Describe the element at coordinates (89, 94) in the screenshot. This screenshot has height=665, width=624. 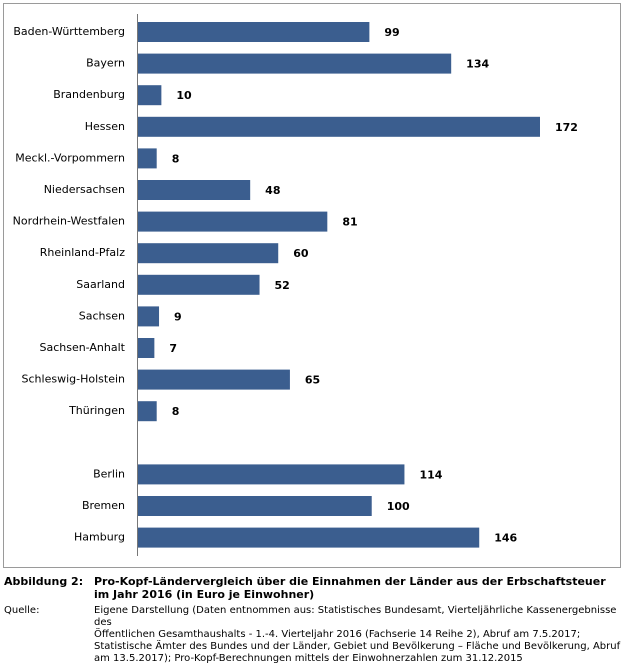
I see `y-tick-label: Brandenburg` at that location.